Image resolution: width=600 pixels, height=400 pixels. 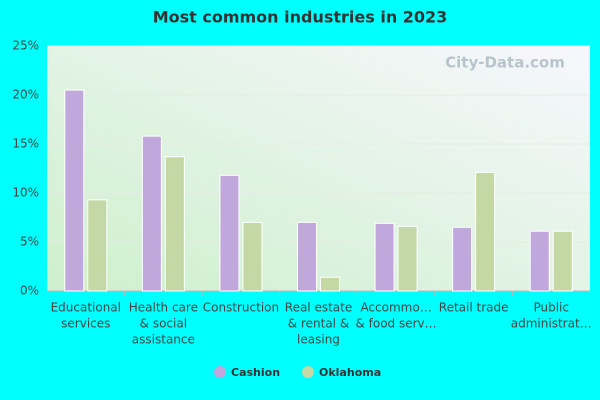 What do you see at coordinates (25, 193) in the screenshot?
I see `y-tick-label: 10%` at bounding box center [25, 193].